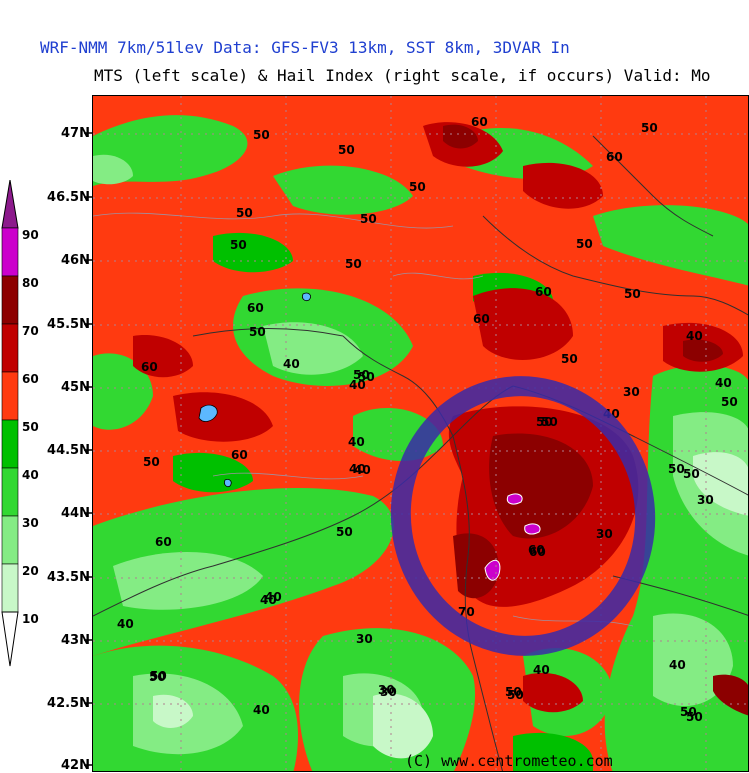 Image resolution: width=749 pixels, height=773 pixels. What do you see at coordinates (30, 523) in the screenshot?
I see `colorbar-tick-30: 30` at bounding box center [30, 523].